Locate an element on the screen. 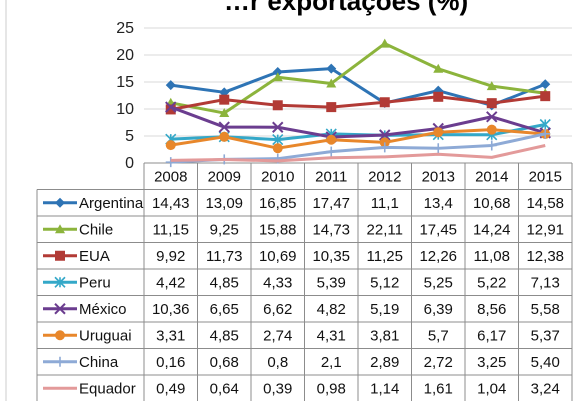  data-label-peru-2008: 4,42 is located at coordinates (170, 282).